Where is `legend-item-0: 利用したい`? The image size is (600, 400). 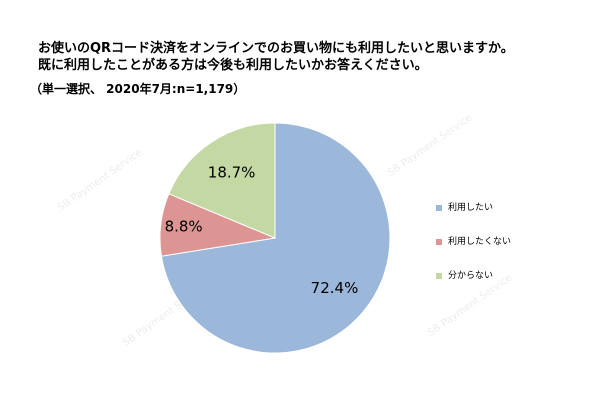 legend-item-0: 利用したい is located at coordinates (473, 208).